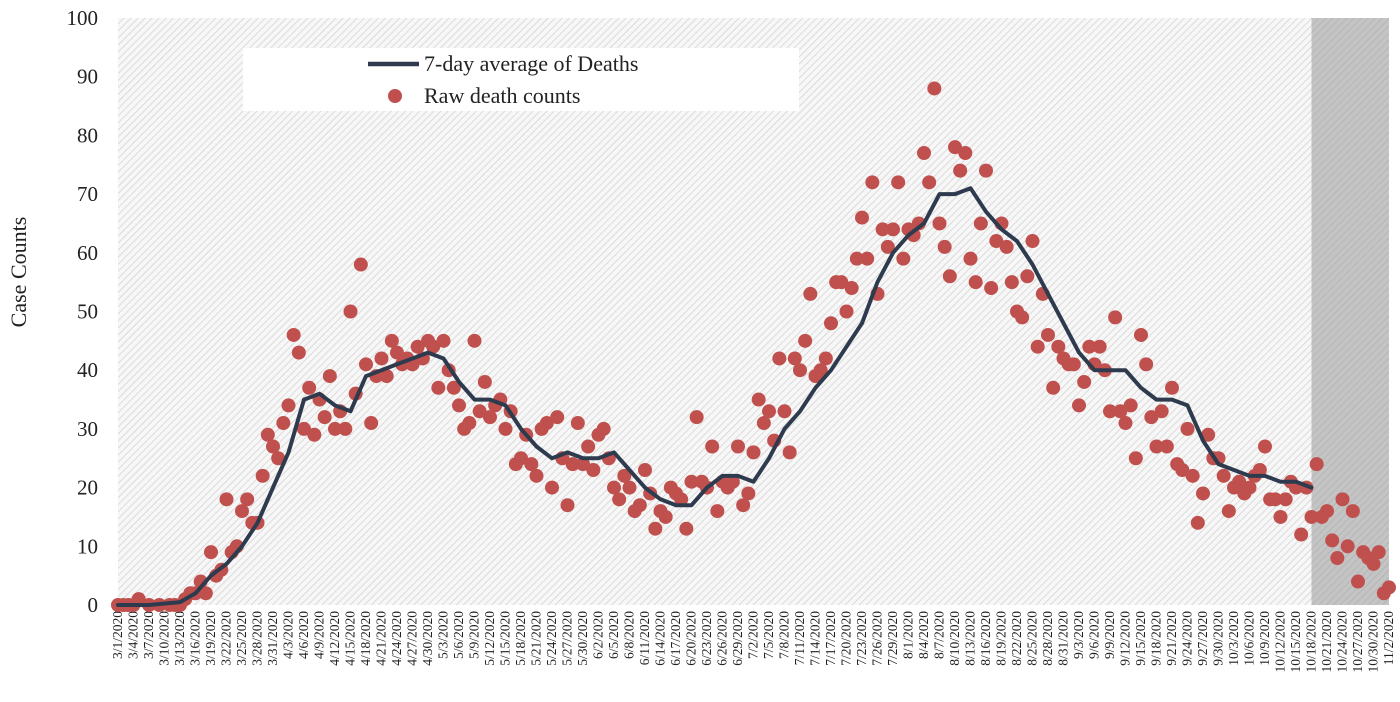 The width and height of the screenshot is (1400, 702). I want to click on x-tick-label: 4/9/2020, so click(319, 635).